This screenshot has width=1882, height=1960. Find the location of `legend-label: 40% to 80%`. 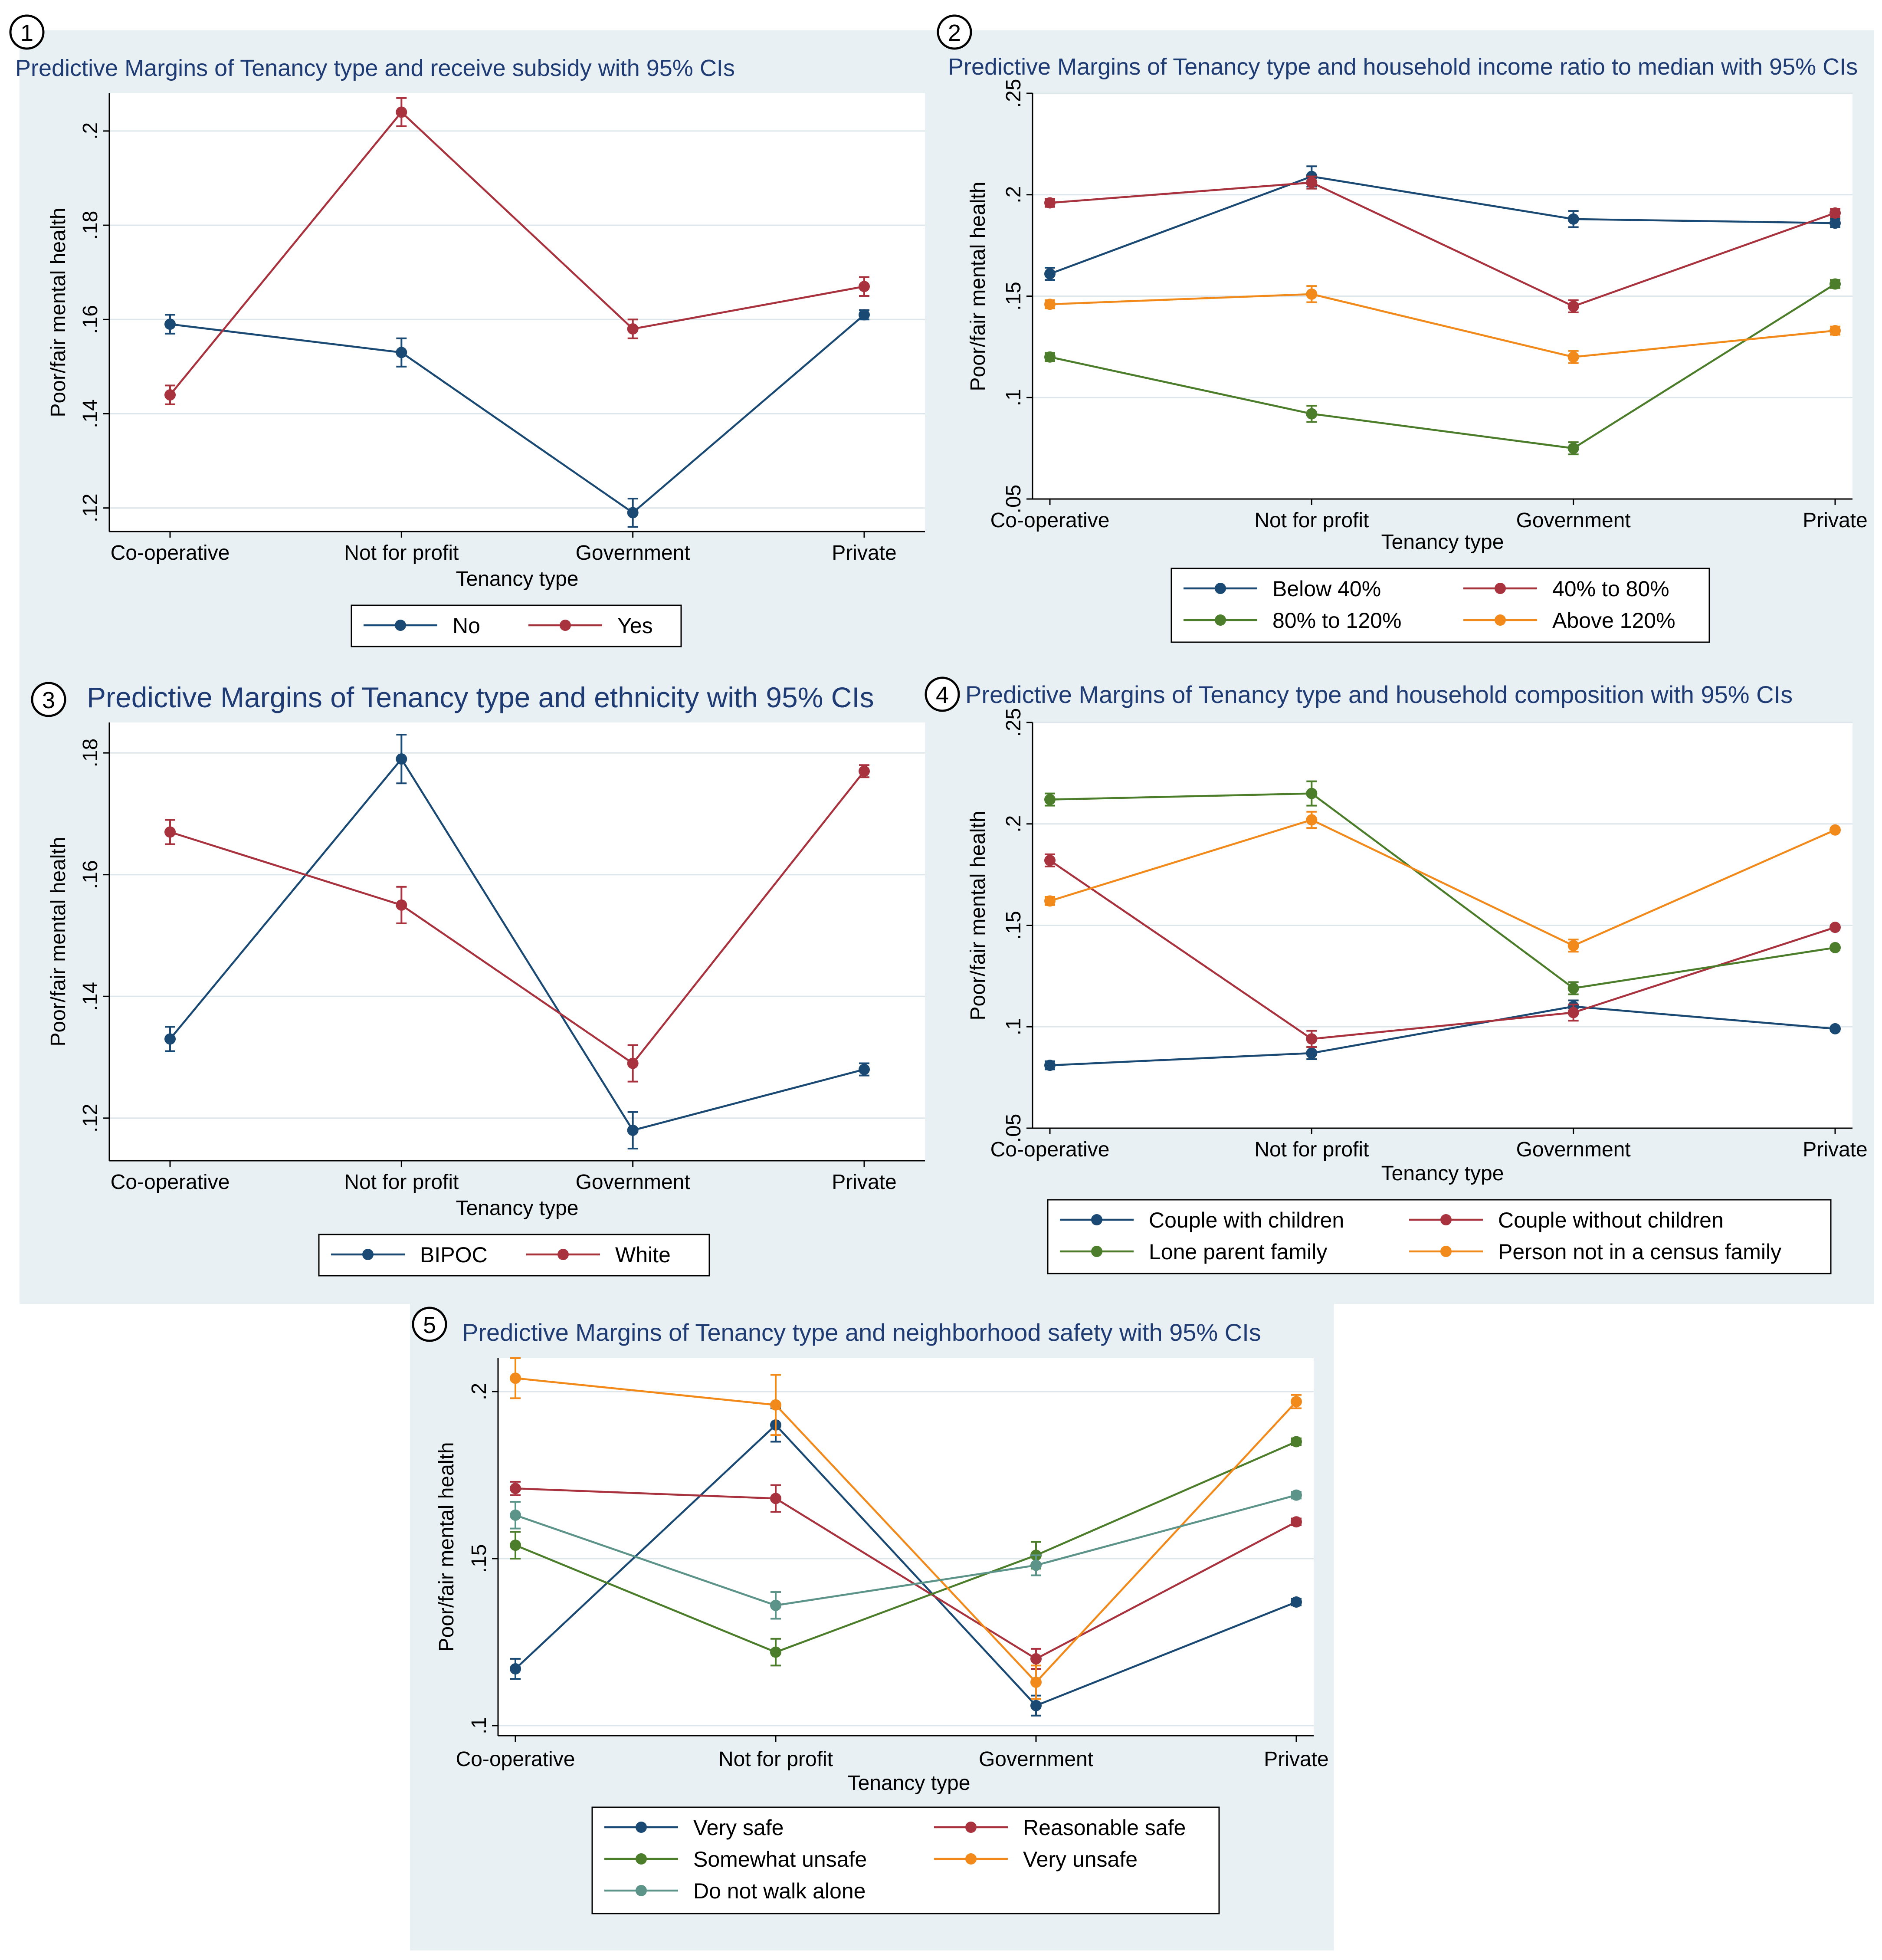

legend-label: 40% to 80% is located at coordinates (1610, 589).